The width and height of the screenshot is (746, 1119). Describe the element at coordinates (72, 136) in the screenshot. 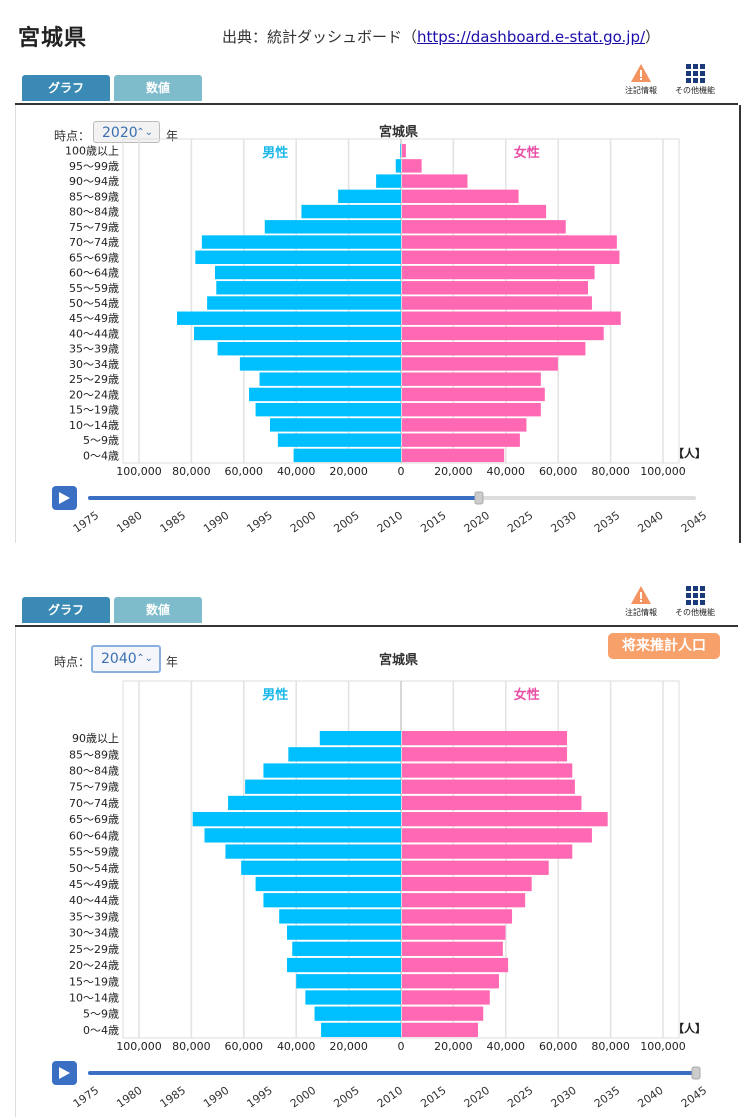

I see `time-label: 時点：` at that location.